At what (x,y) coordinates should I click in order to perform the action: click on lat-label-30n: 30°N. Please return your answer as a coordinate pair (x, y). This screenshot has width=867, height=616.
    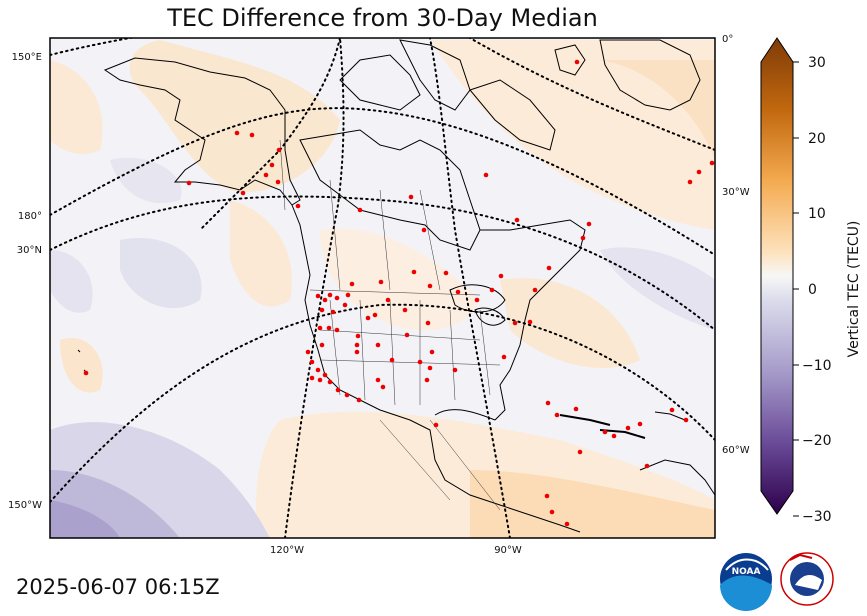
    Looking at the image, I should click on (29, 250).